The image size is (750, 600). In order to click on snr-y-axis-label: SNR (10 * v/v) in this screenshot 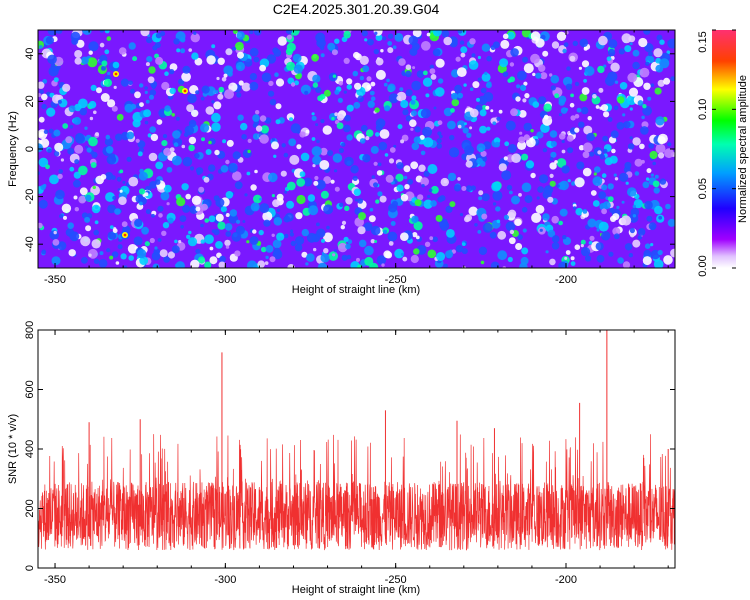, I will do `click(13, 449)`.